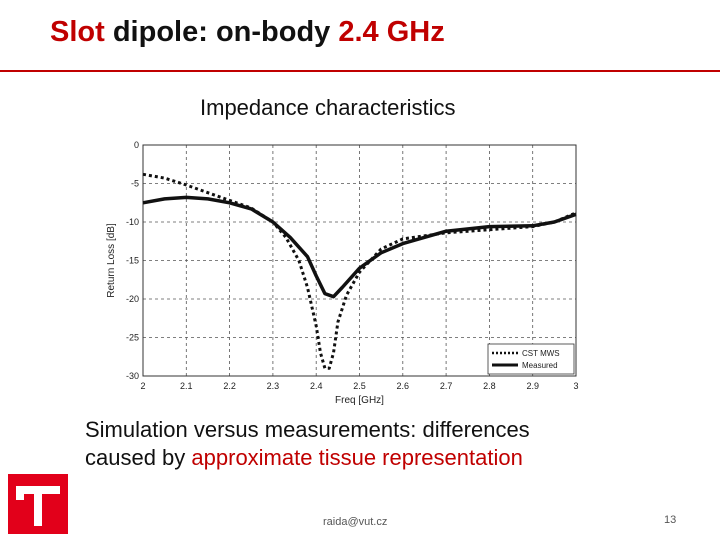  Describe the element at coordinates (229, 386) in the screenshot. I see `x-tick-label: 2.2` at that location.